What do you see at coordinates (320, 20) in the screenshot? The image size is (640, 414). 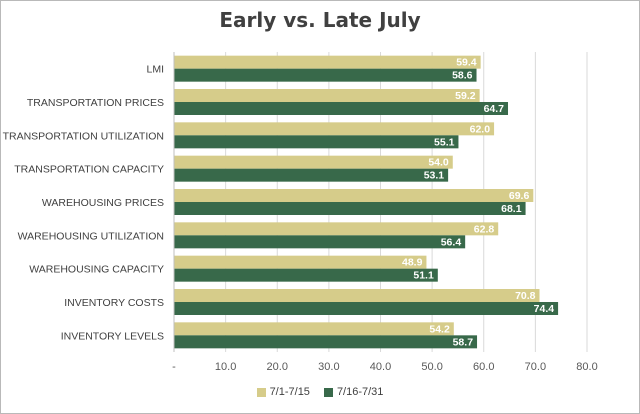 I see `chart-title: Early vs. Late July` at bounding box center [320, 20].